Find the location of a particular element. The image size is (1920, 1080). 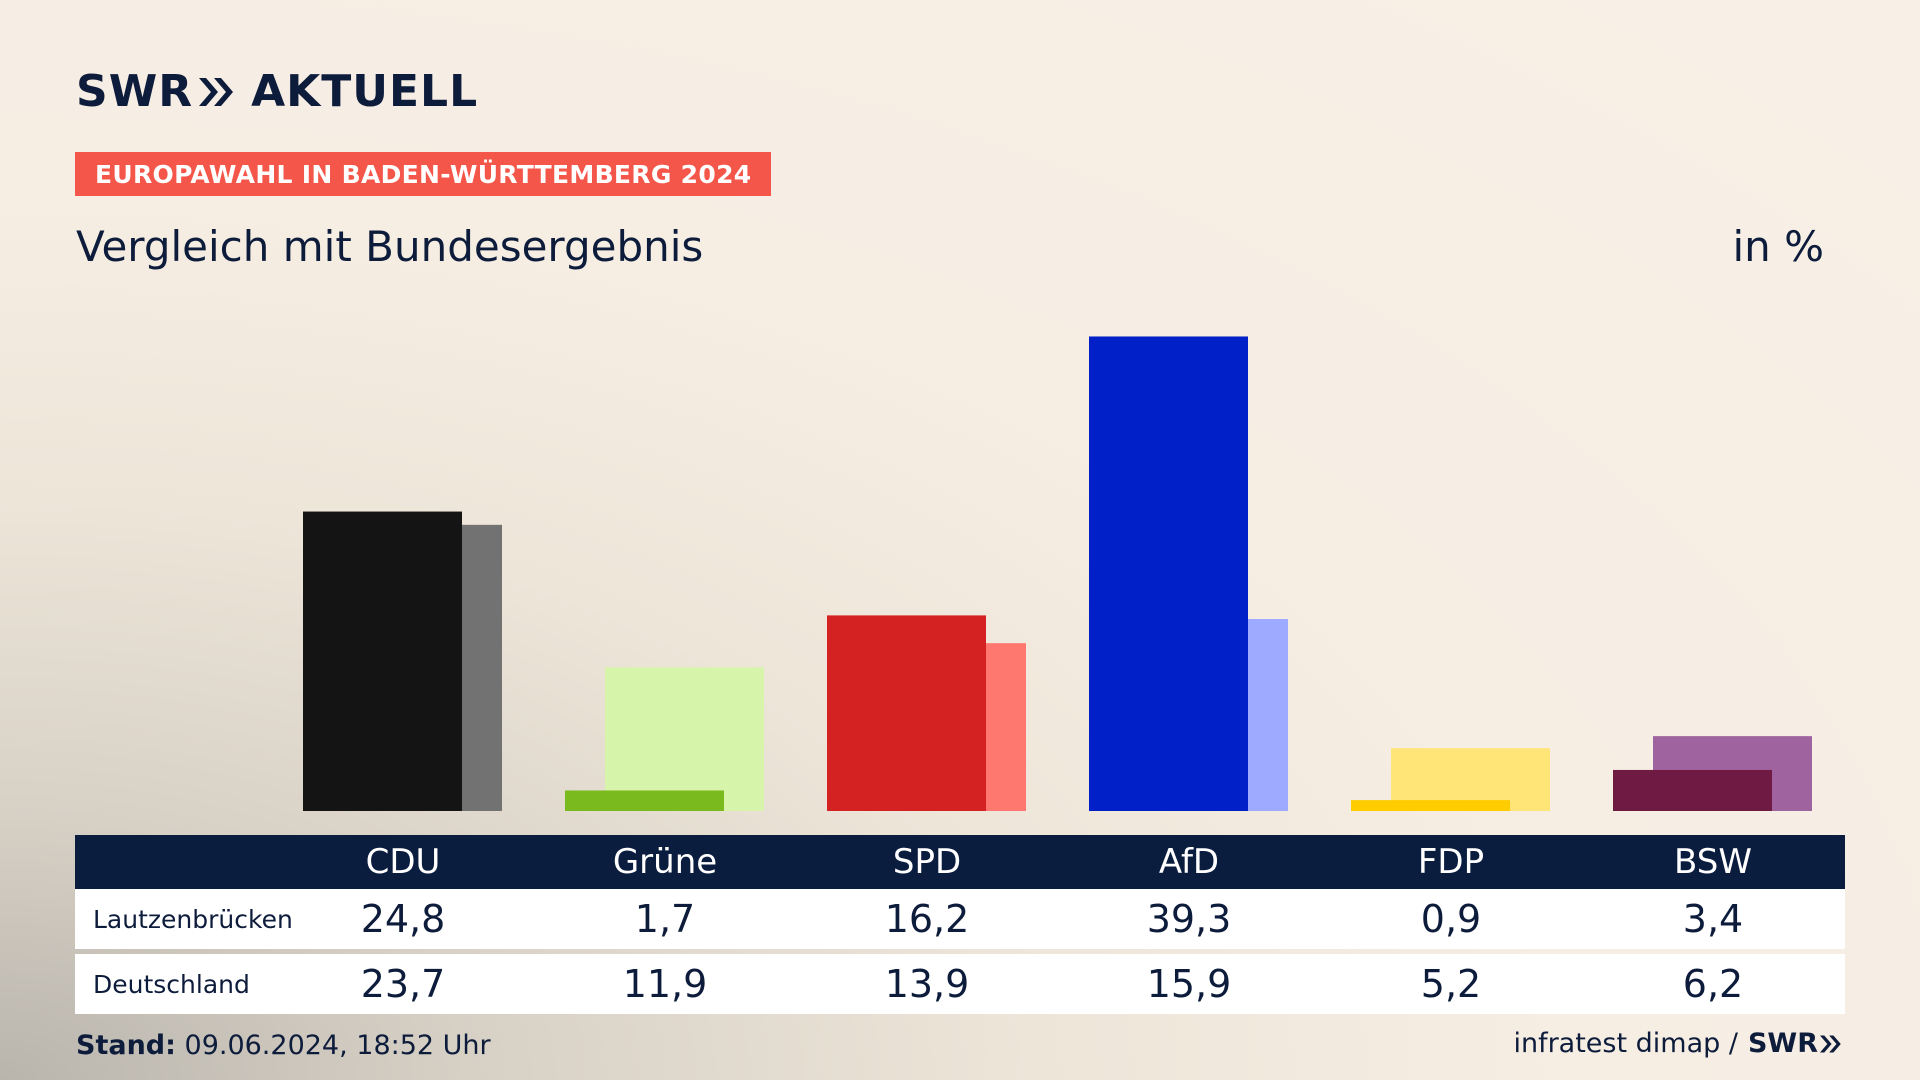

bar-spd-lautzenbruecken is located at coordinates (906, 713).